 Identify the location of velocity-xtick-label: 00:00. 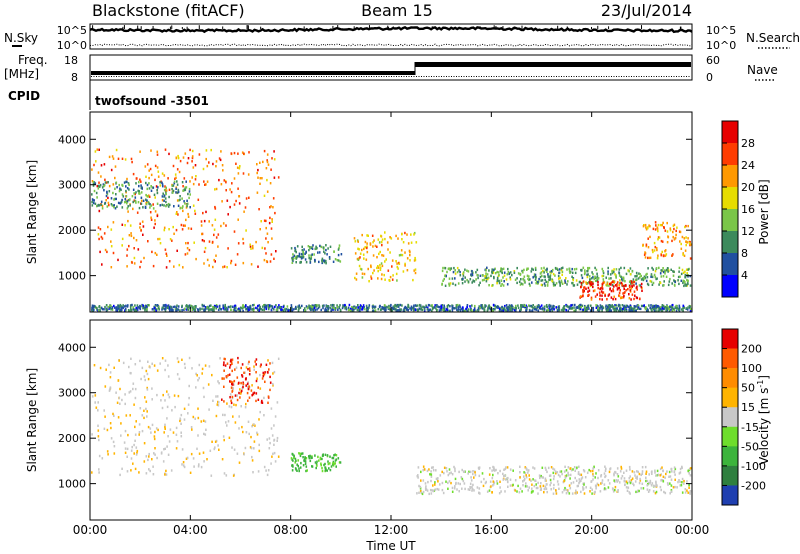
(692, 530).